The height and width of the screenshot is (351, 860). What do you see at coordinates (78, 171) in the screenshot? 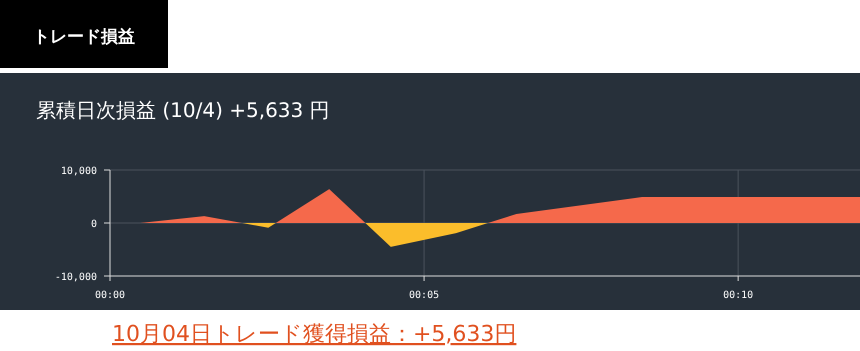
I see `y-tick-label: 10,000` at bounding box center [78, 171].